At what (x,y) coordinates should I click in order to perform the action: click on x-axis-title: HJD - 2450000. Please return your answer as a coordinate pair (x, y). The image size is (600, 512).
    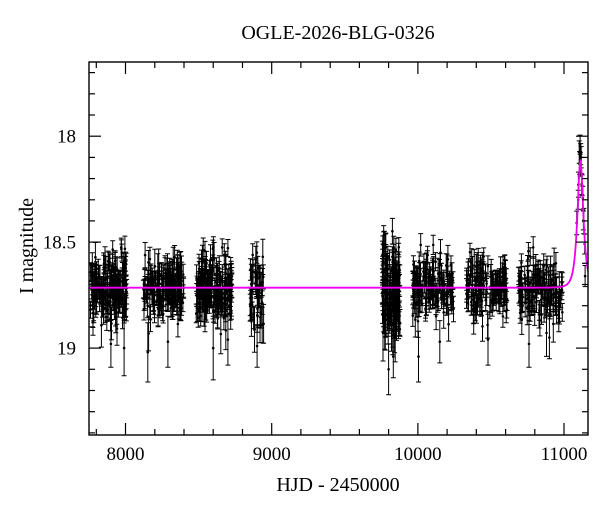
    Looking at the image, I should click on (337, 485).